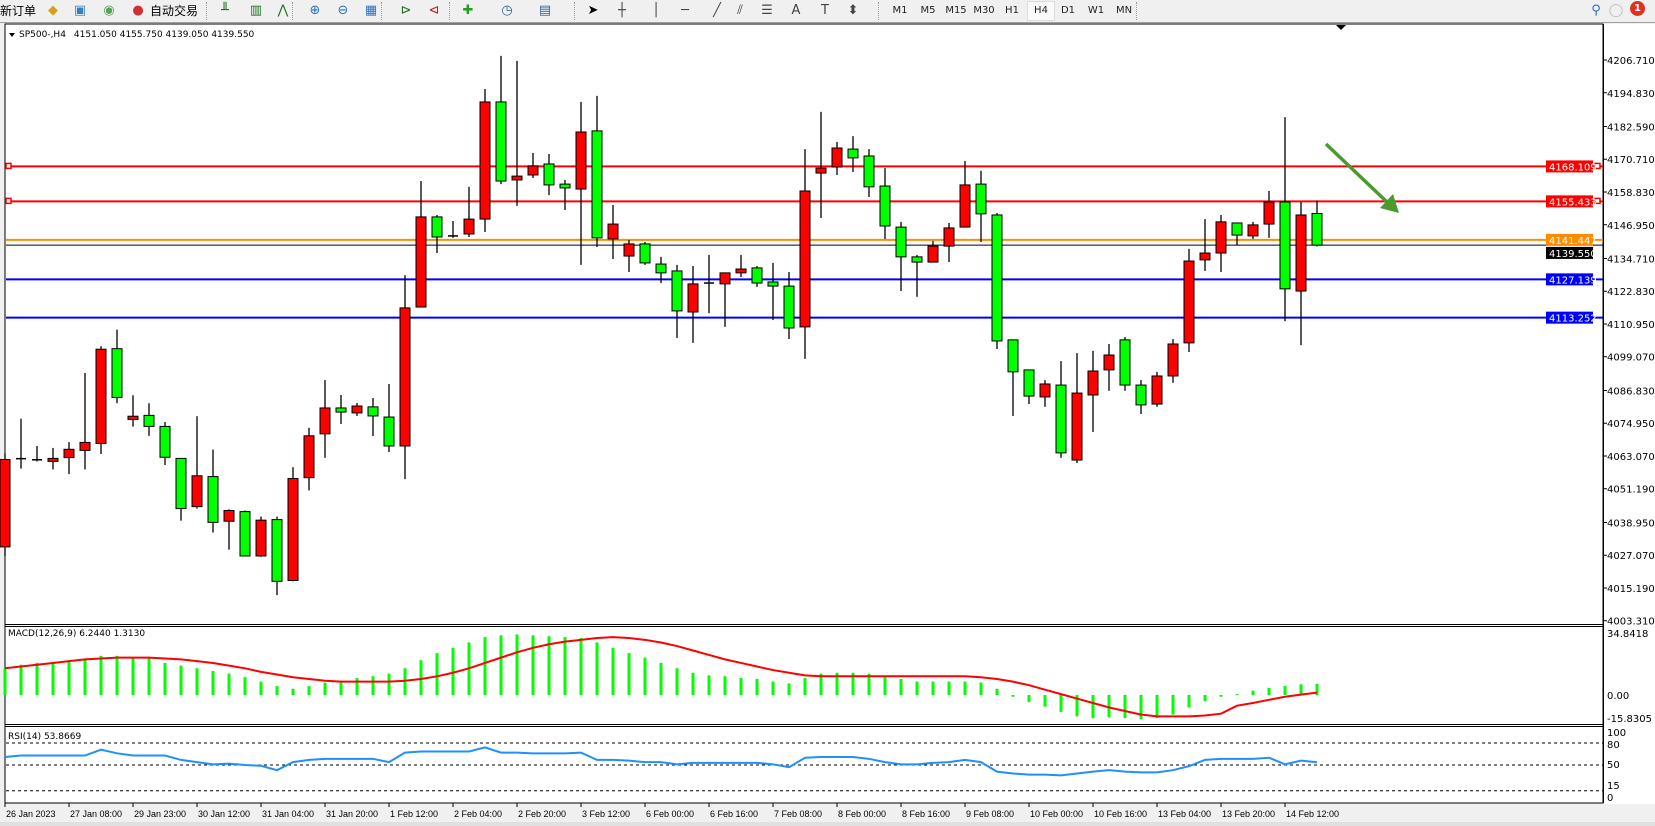 The height and width of the screenshot is (826, 1655). Describe the element at coordinates (1096, 10) in the screenshot. I see `timeframe-w1: W1` at that location.